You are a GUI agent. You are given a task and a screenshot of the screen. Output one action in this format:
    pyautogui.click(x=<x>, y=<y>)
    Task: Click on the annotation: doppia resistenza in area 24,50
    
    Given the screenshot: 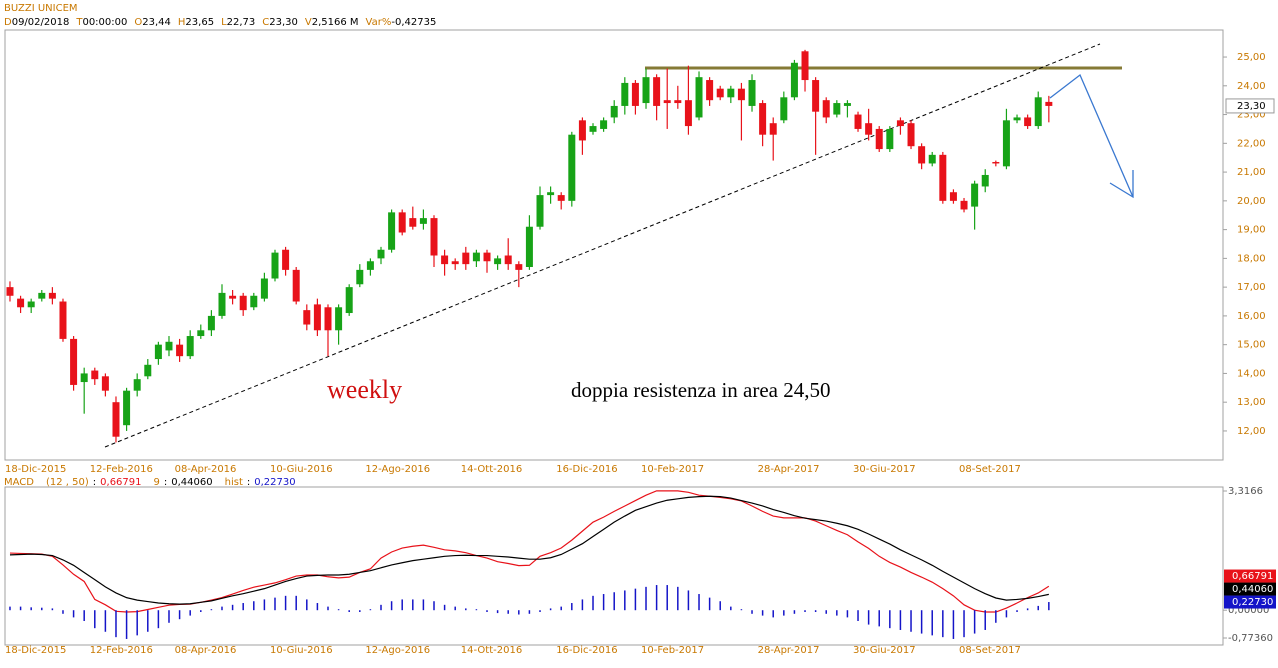 What is the action you would take?
    pyautogui.click(x=701, y=390)
    